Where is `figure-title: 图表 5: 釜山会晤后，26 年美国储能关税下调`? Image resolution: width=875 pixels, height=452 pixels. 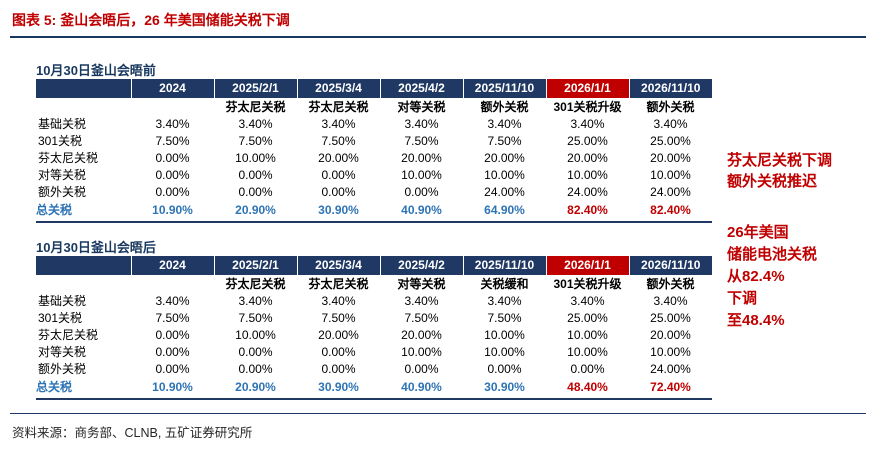 figure-title: 图表 5: 釜山会晤后，26 年美国储能关税下调 is located at coordinates (151, 20).